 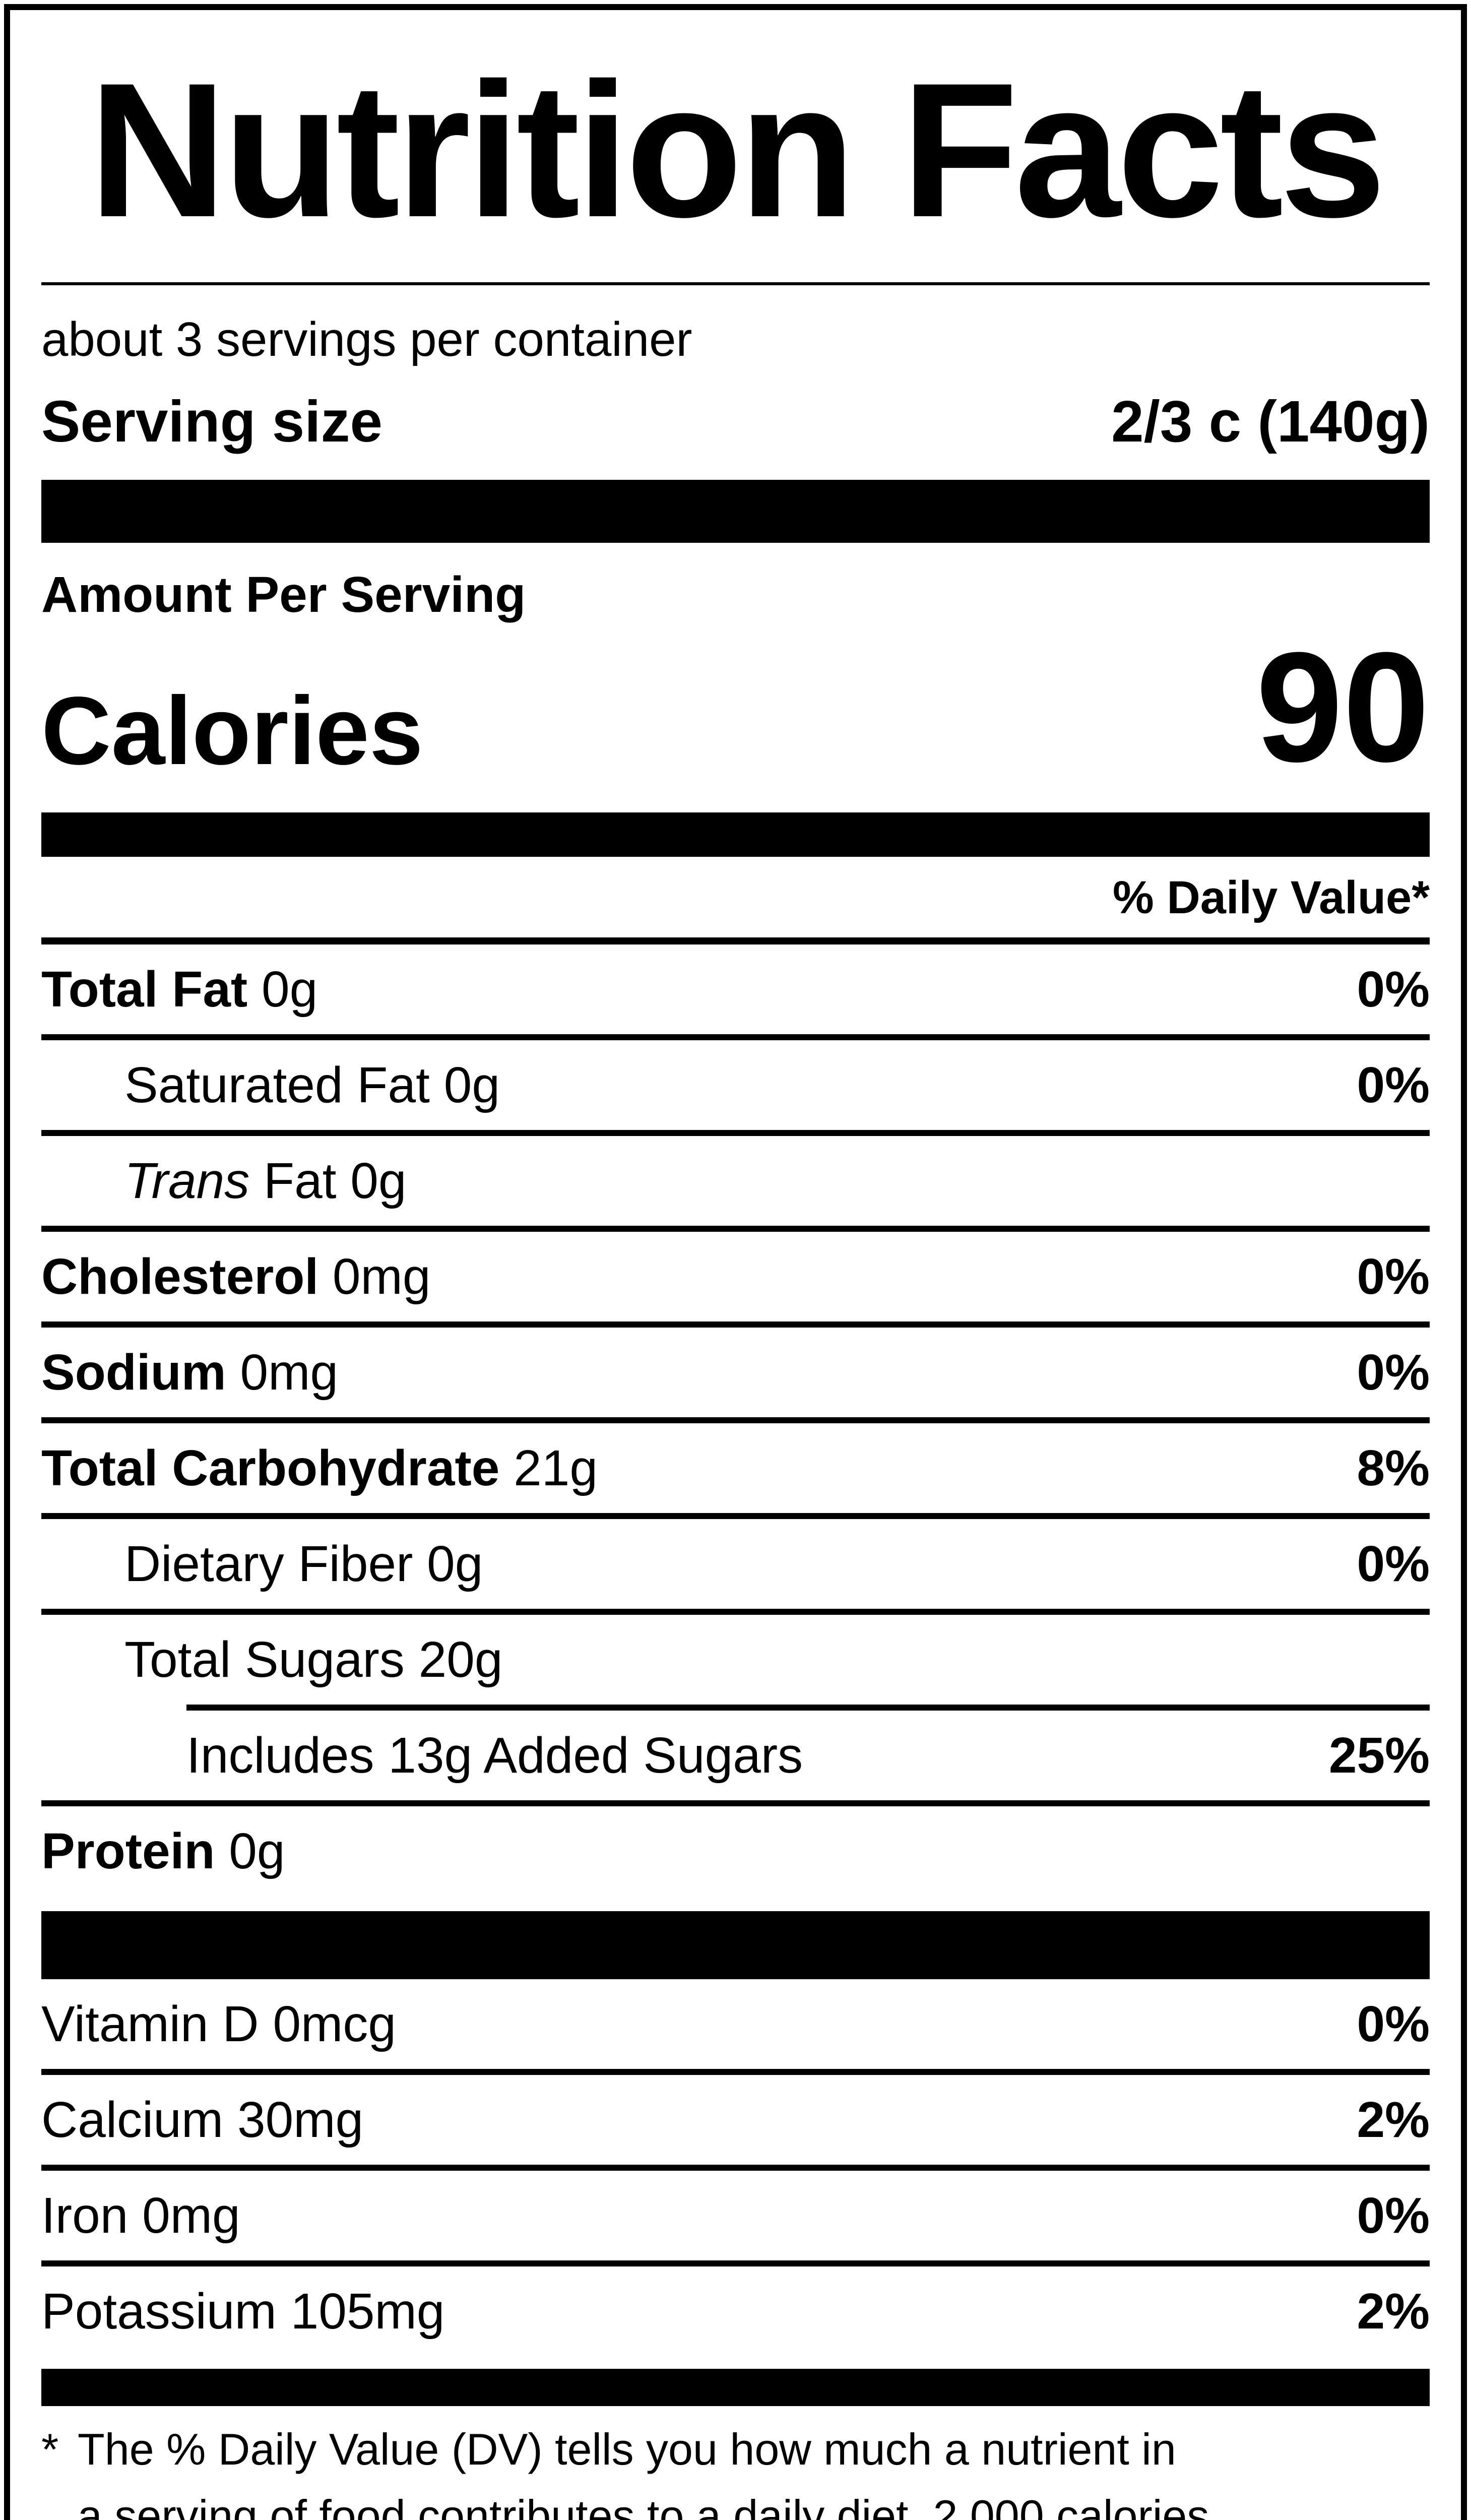 I want to click on row-iron: Iron 0mg 0%, so click(x=735, y=2219).